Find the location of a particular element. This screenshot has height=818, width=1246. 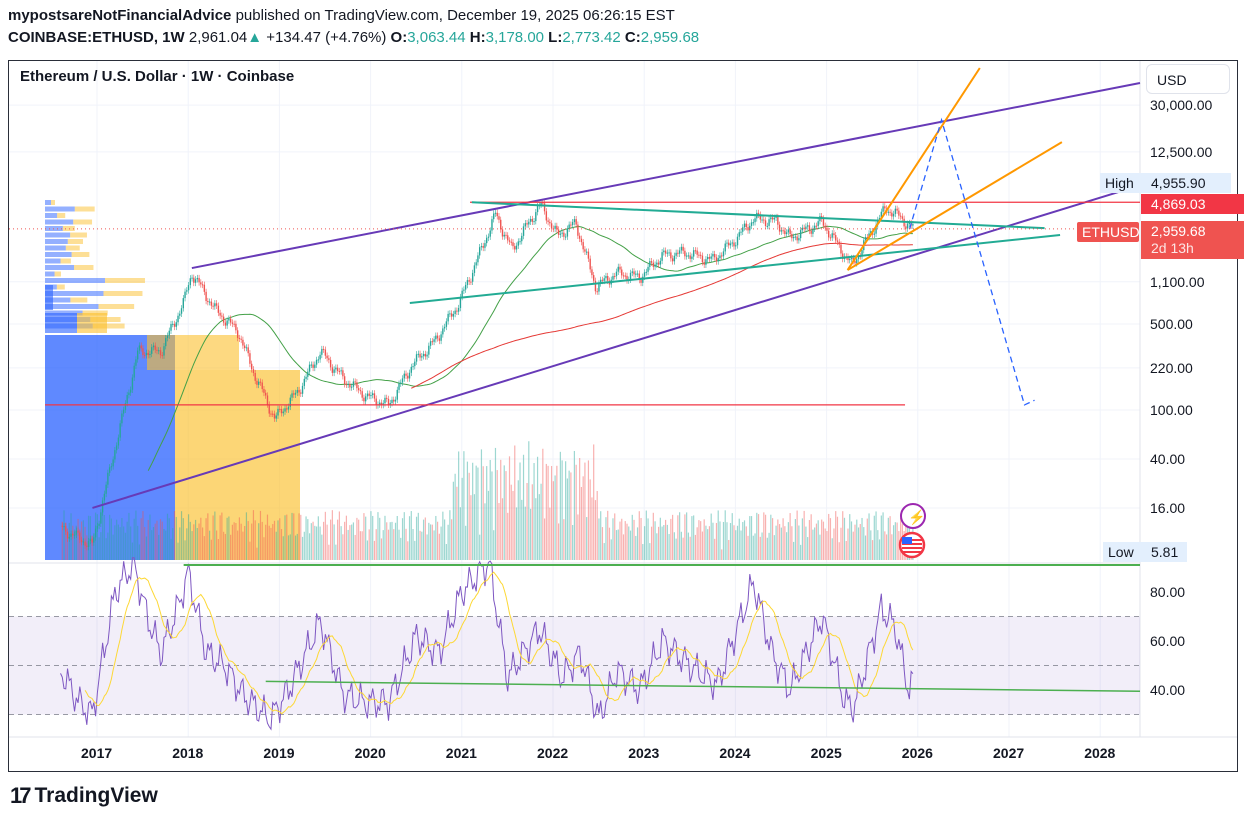

time-tick: 2021 is located at coordinates (461, 753).